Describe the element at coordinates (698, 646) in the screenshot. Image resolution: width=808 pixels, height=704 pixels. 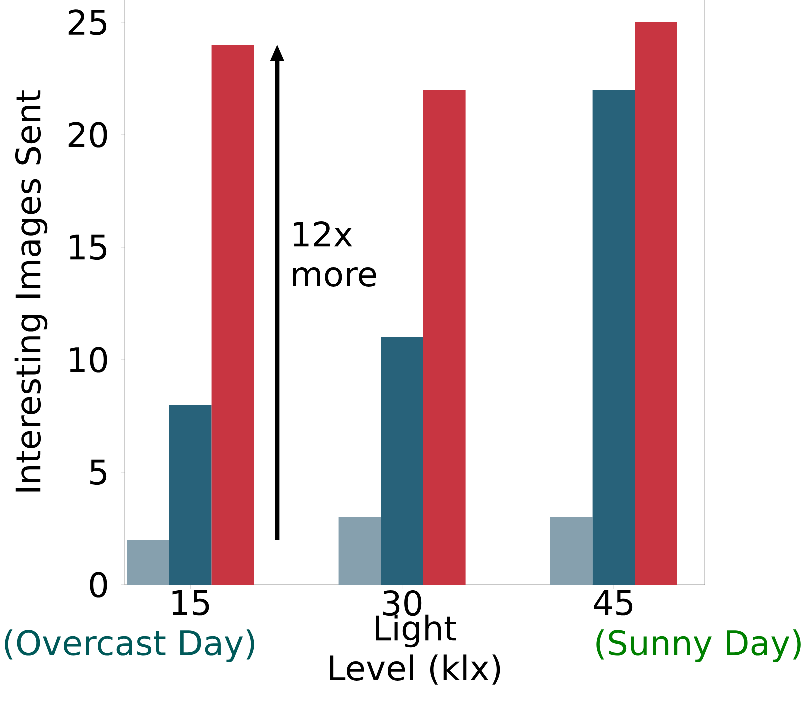
I see `text: (Sunny Day)` at that location.